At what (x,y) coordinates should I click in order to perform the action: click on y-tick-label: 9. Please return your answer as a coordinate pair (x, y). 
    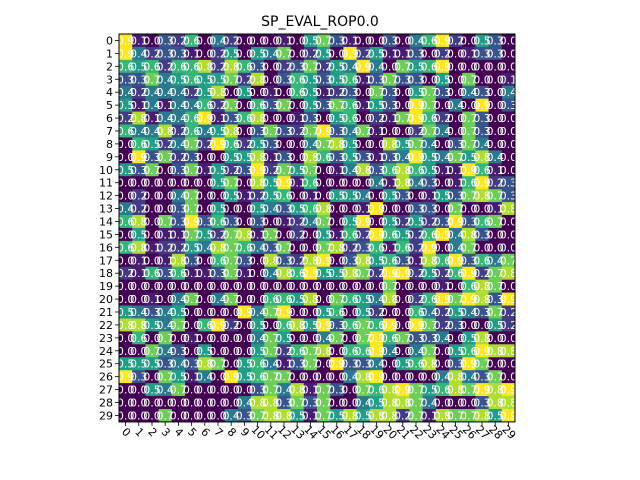
    Looking at the image, I should click on (109, 157).